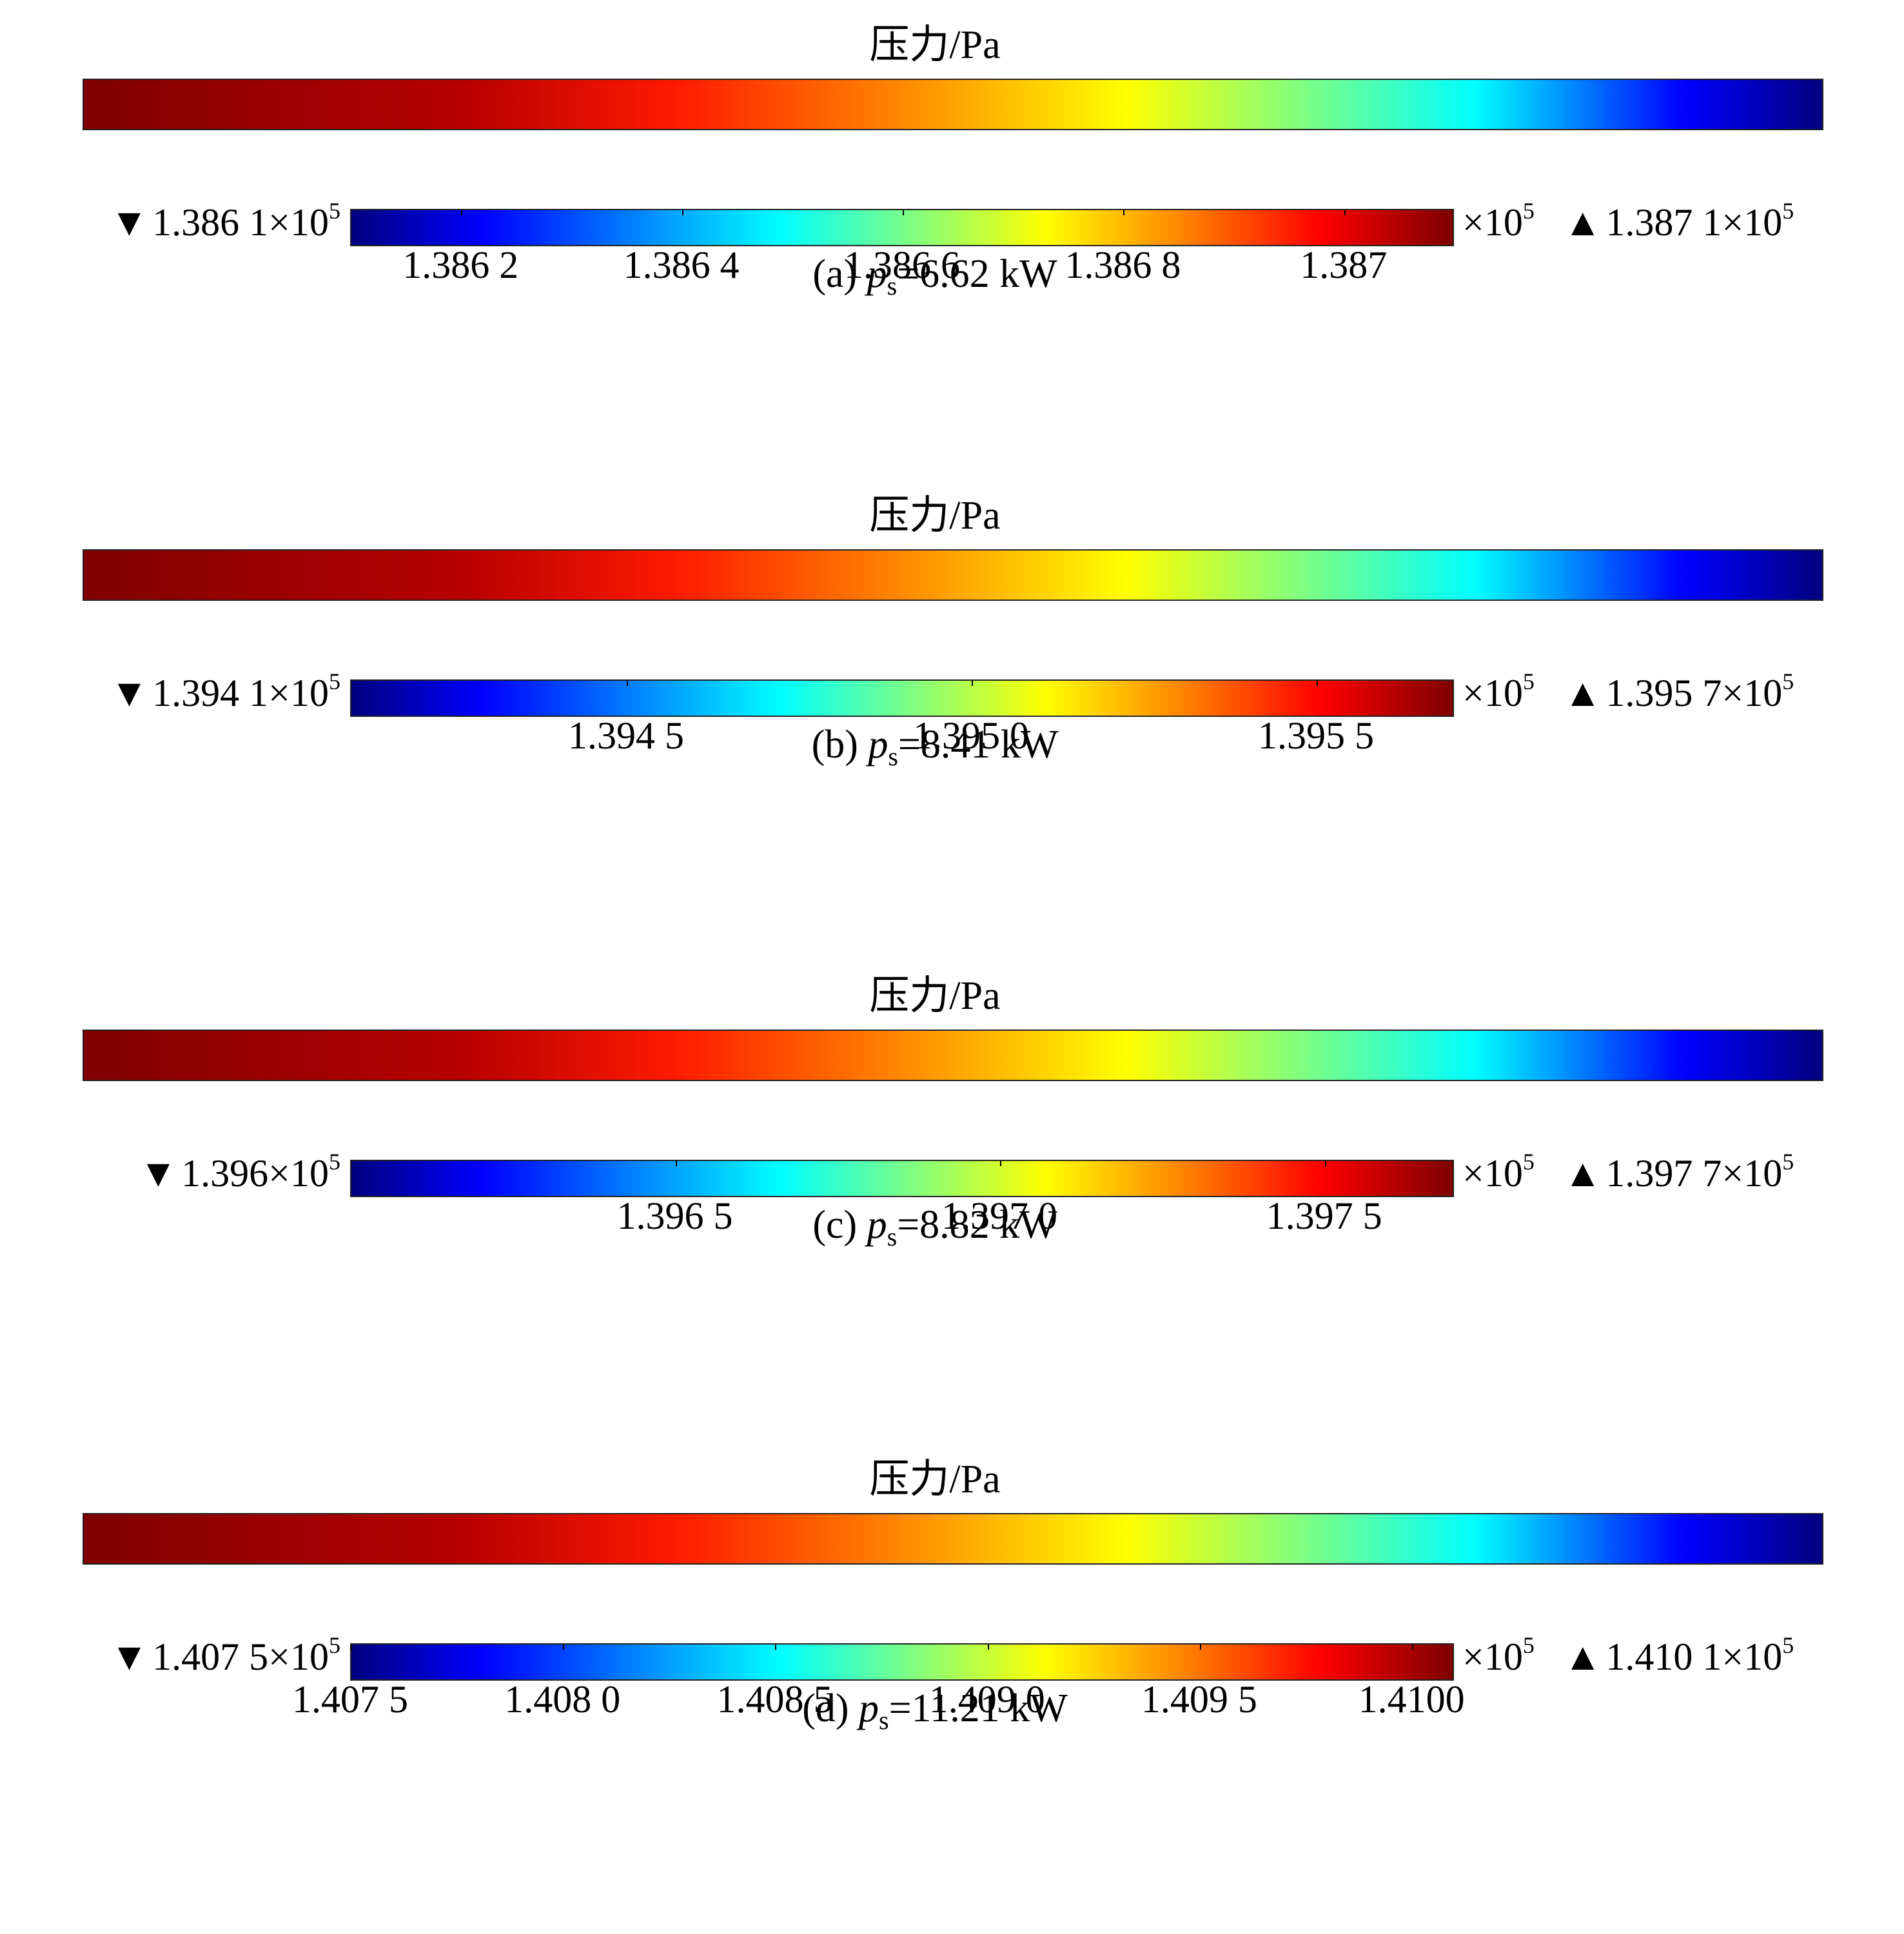  What do you see at coordinates (1694, 223) in the screenshot?
I see `max-value-text: 1.387 1×10` at bounding box center [1694, 223].